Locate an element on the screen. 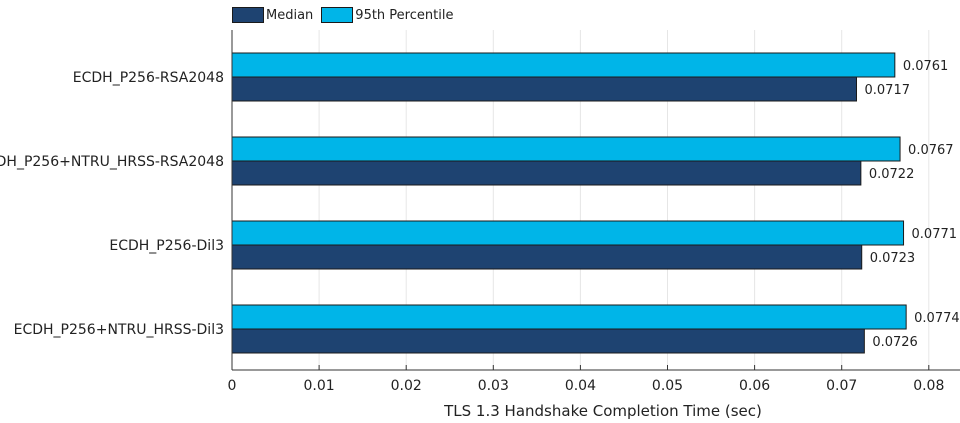  x-tick-label: 0.01 is located at coordinates (319, 386).